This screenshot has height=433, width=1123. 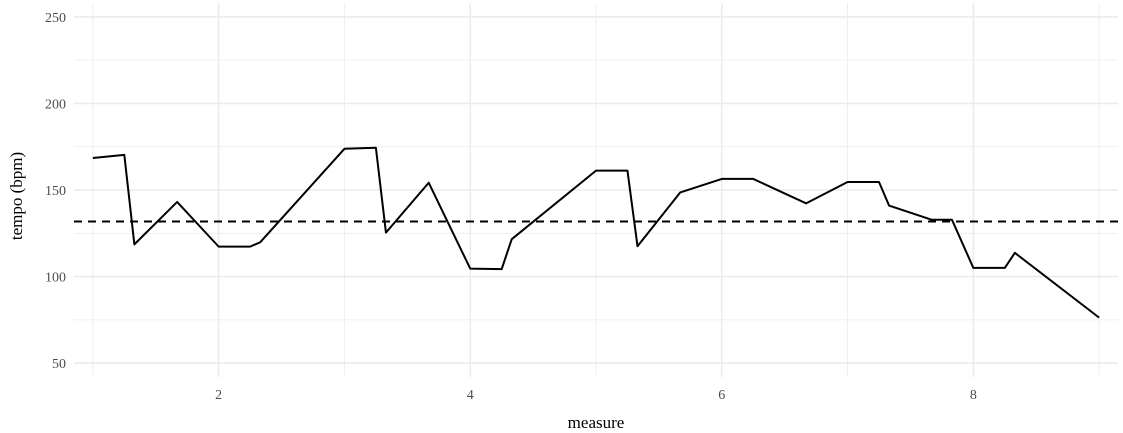 What do you see at coordinates (218, 395) in the screenshot?
I see `x-tick-label: 2` at bounding box center [218, 395].